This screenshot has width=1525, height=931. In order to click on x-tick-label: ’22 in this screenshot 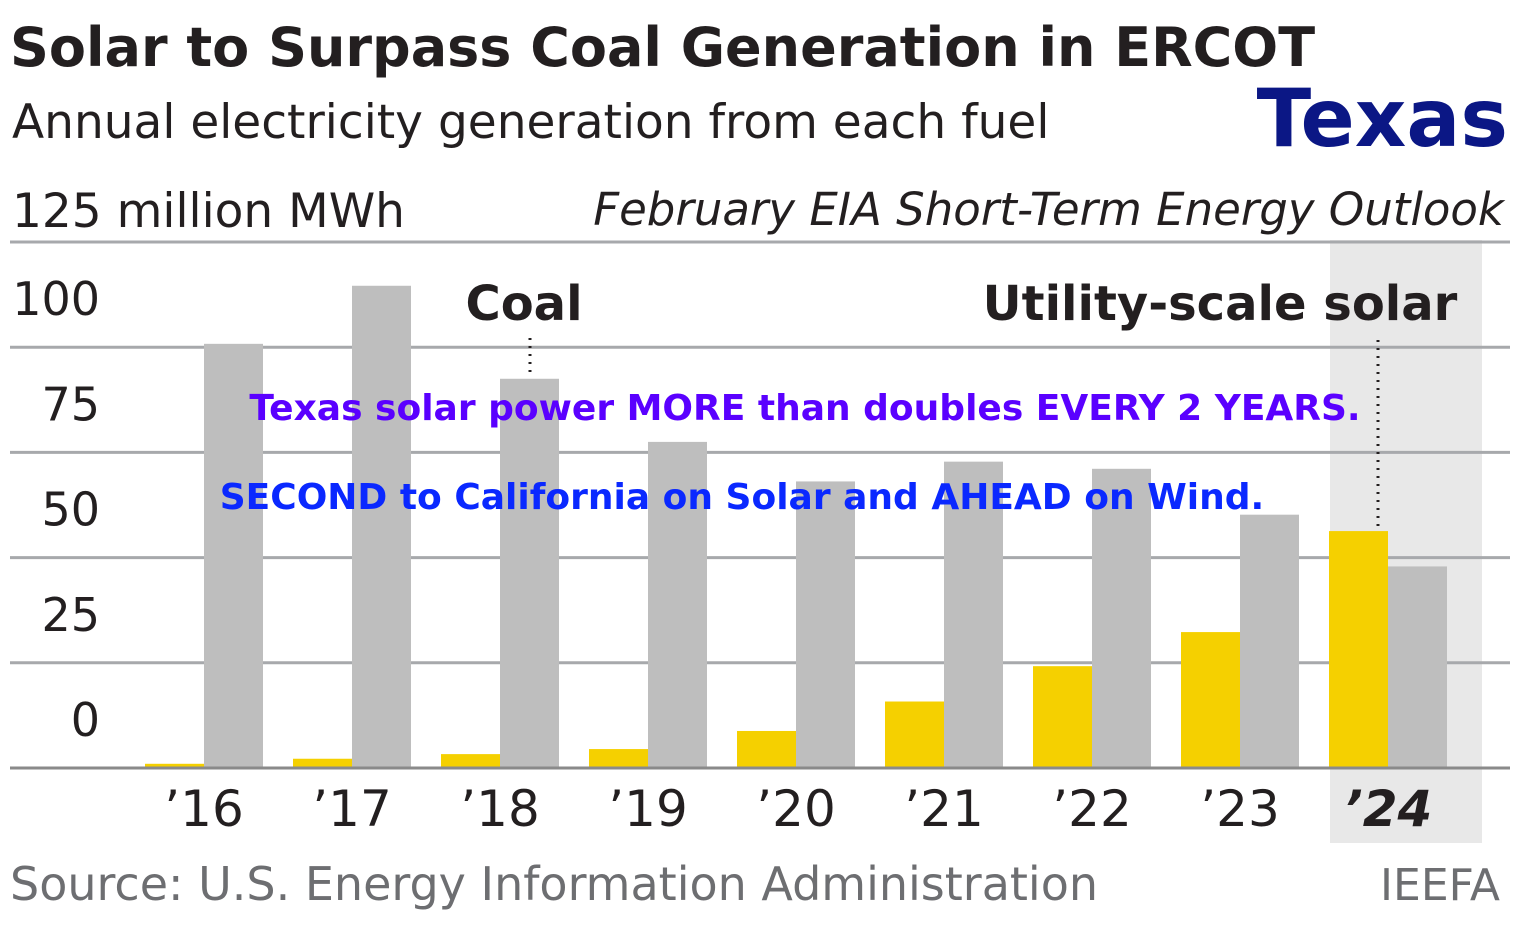, I will do `click(1092, 809)`.